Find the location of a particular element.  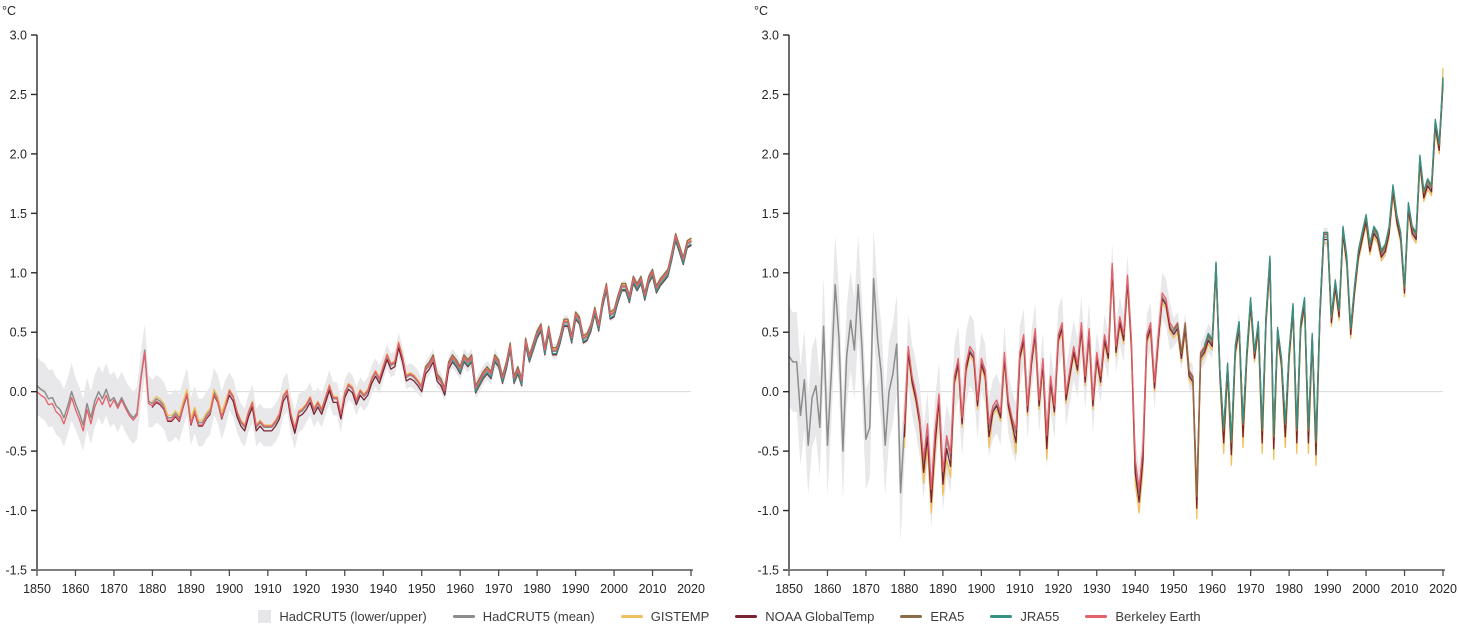

legend-item-noaa_globaltemp: NOAA GlobalTemp is located at coordinates (804, 616).